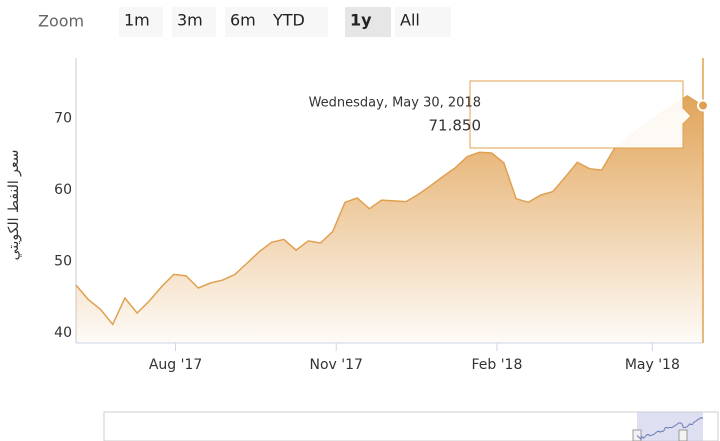 Image resolution: width=720 pixels, height=441 pixels. I want to click on range-button-label: 6m, so click(243, 20).